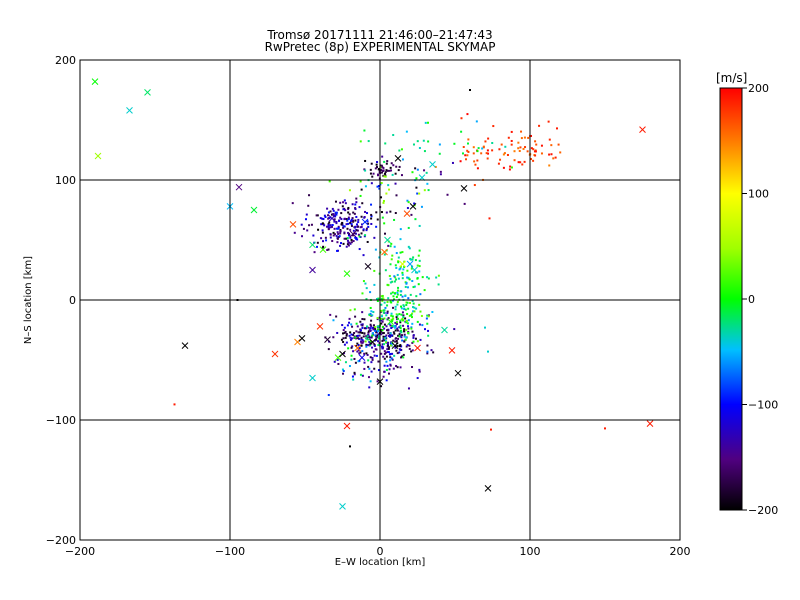  I want to click on x-axis-ticks: −200 −100 0 100 200, so click(378, 551).